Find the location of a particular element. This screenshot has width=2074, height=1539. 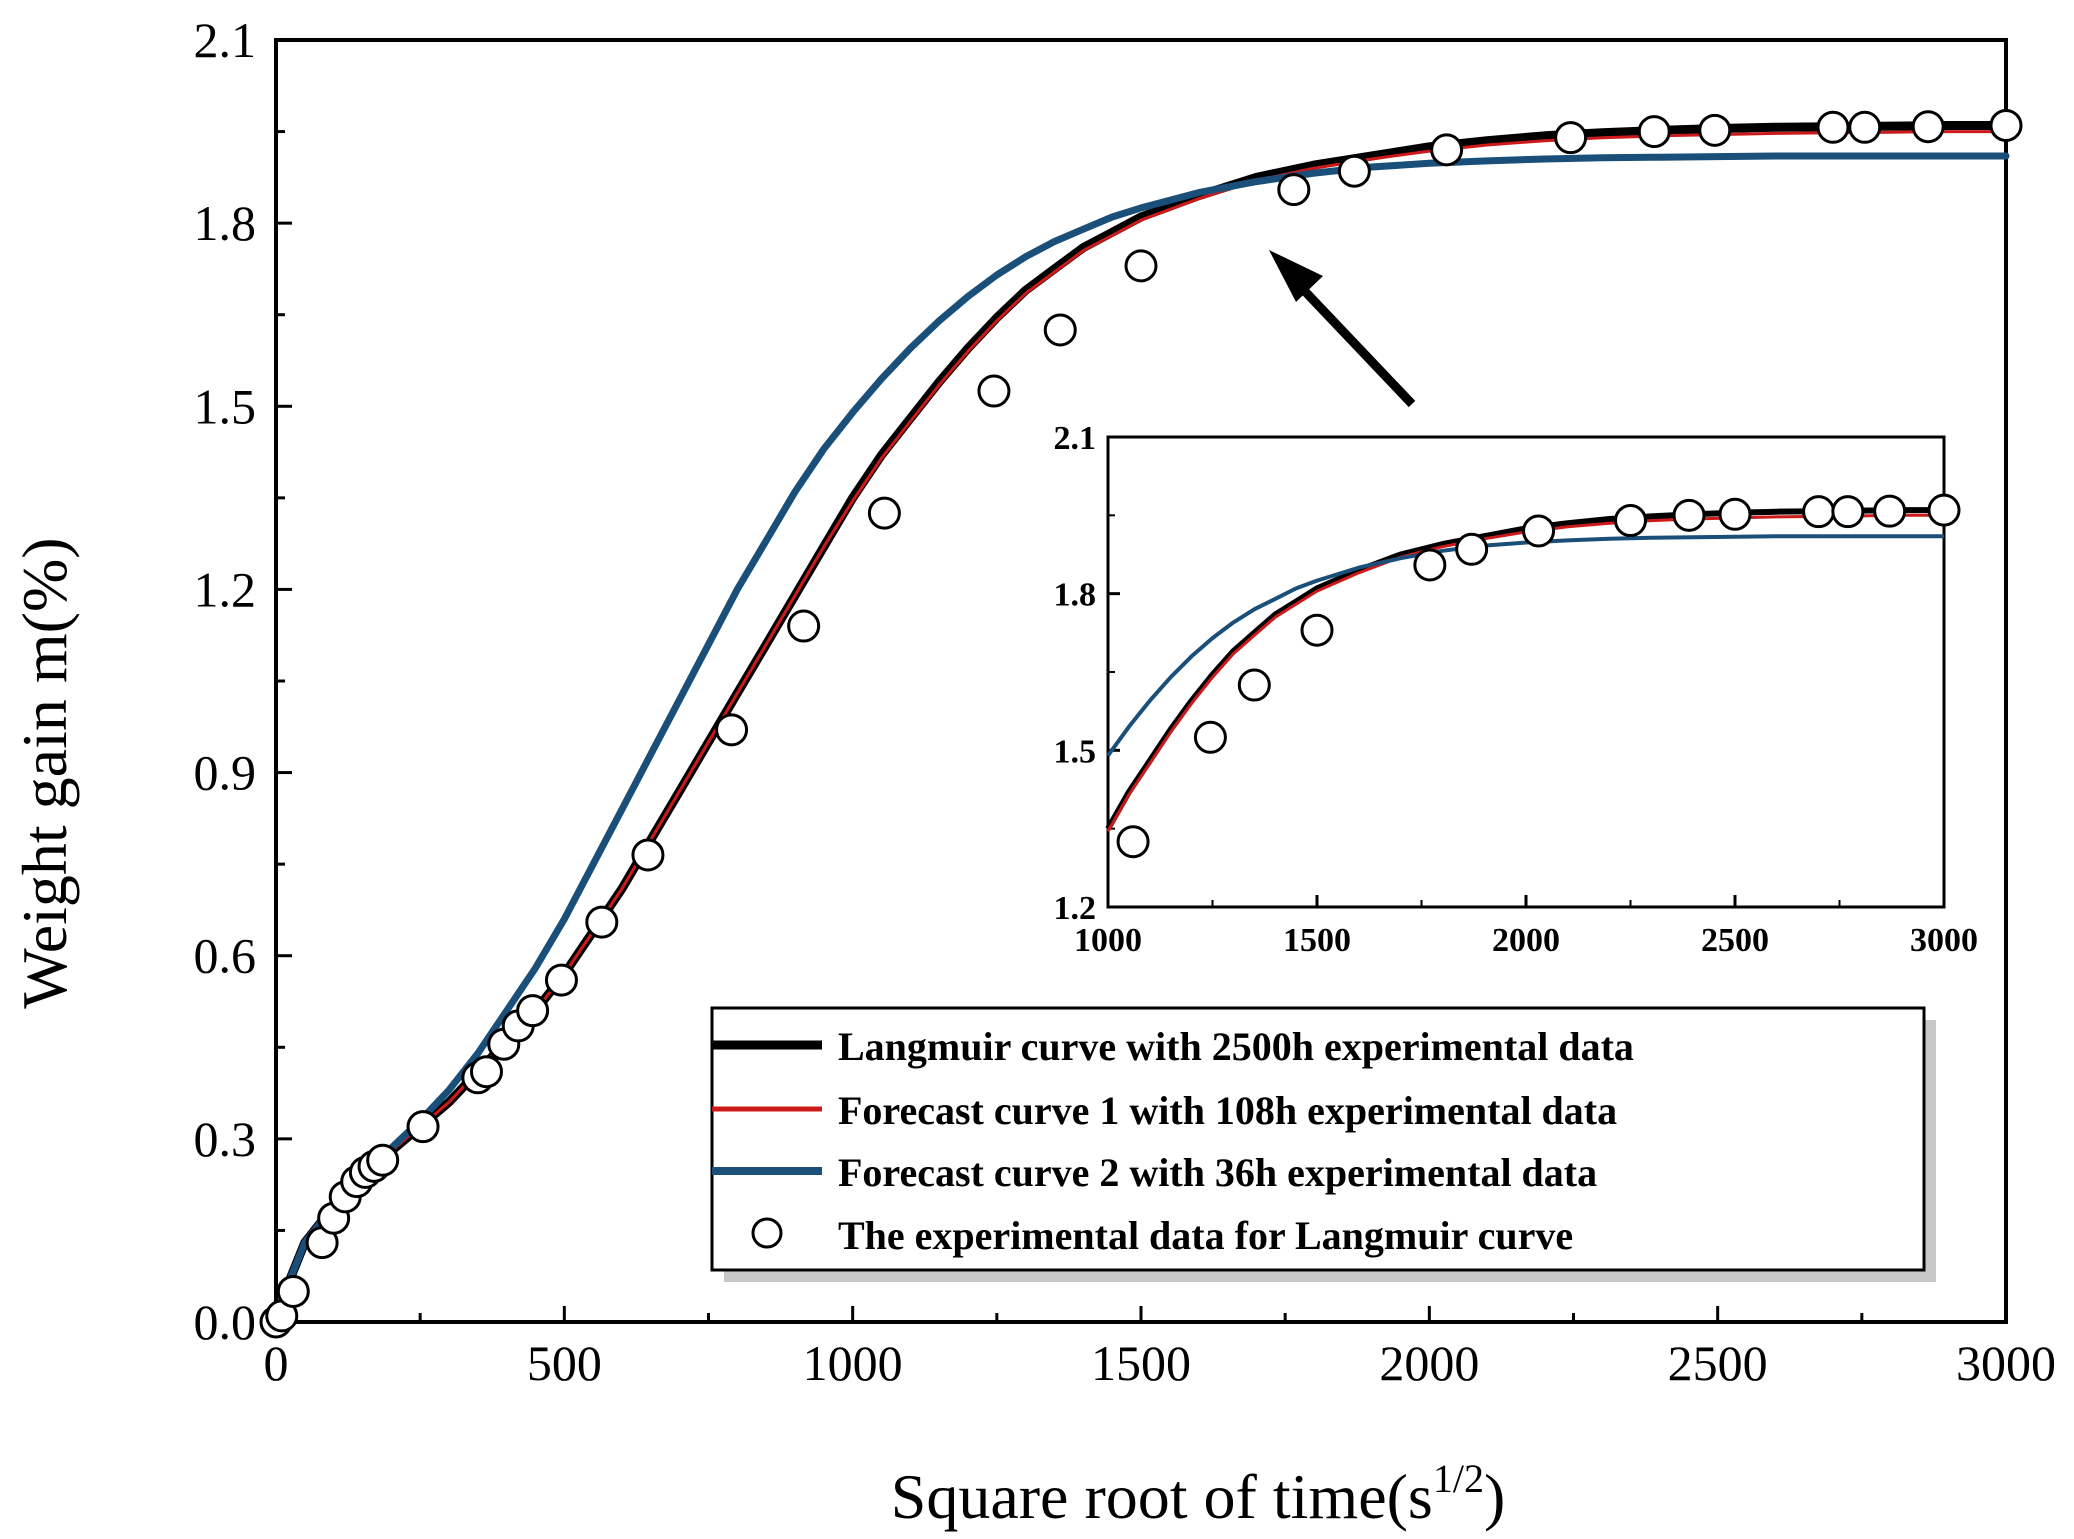

x-axis-title: Square root of time(s1/2) is located at coordinates (1198, 1494).